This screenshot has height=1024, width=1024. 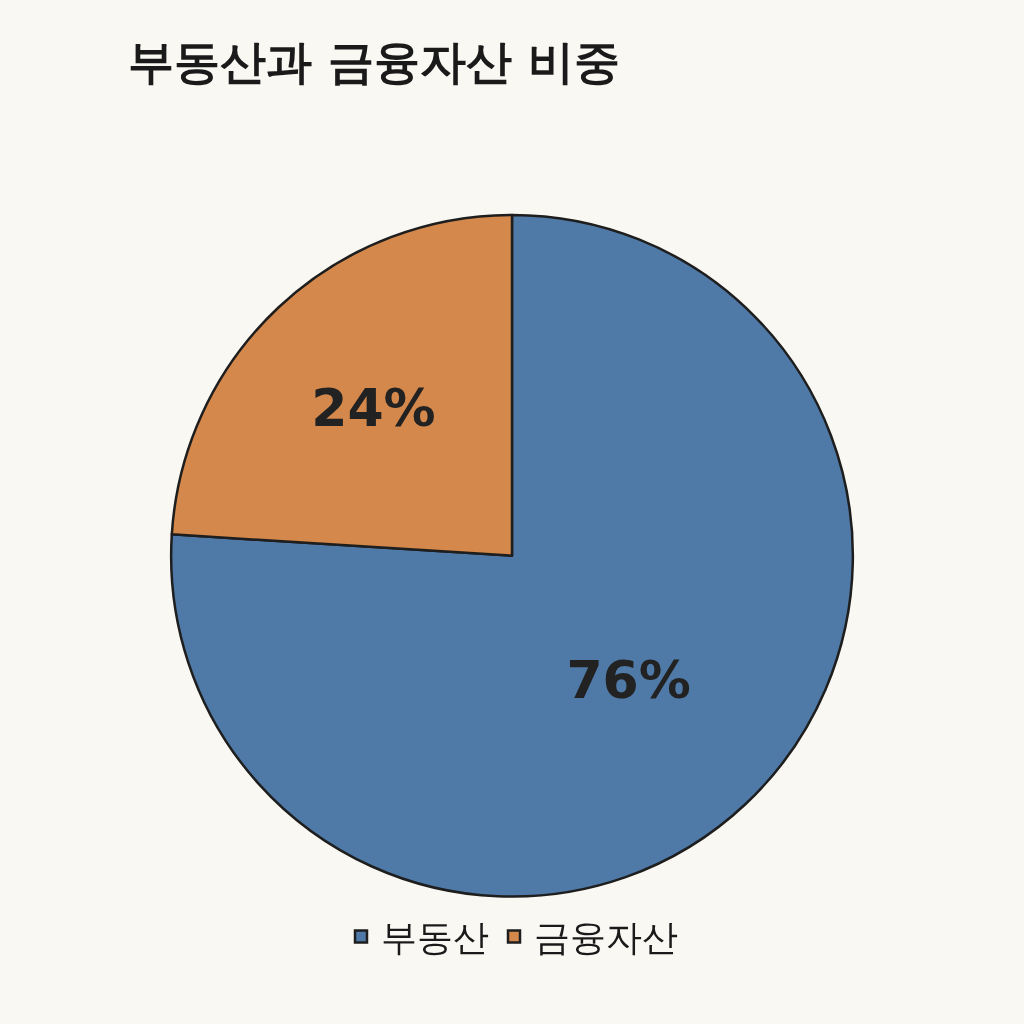 What do you see at coordinates (373, 408) in the screenshot?
I see `data-label: 24%` at bounding box center [373, 408].